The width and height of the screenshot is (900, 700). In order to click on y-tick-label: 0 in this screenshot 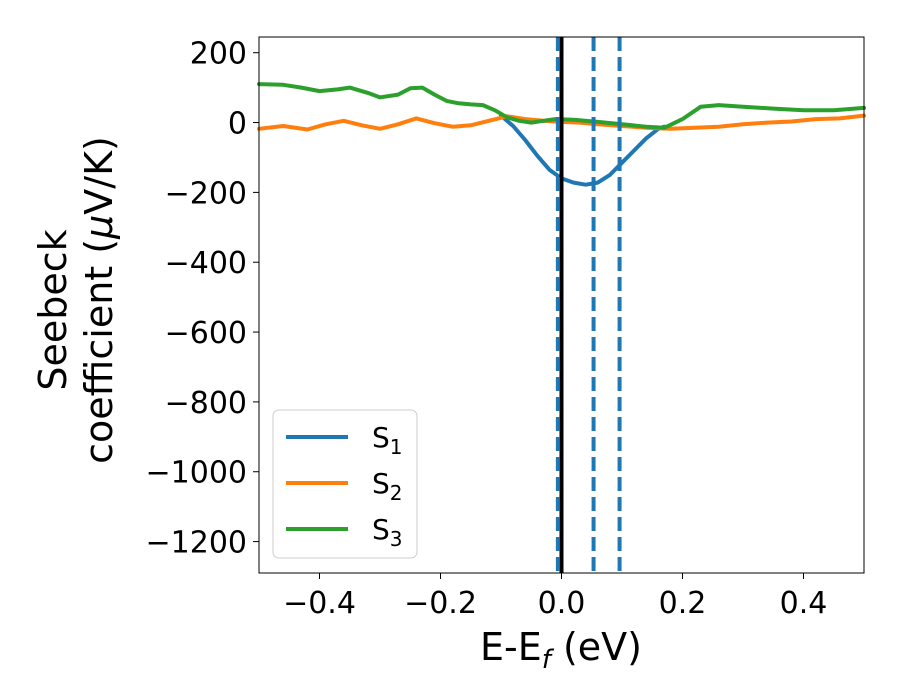, I will do `click(237, 124)`.